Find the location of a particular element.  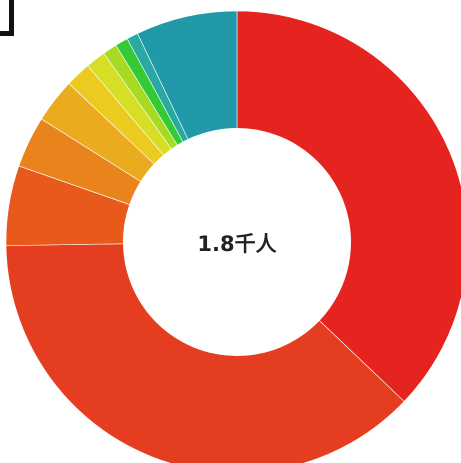

window-frame-corner is located at coordinates (7, 18).